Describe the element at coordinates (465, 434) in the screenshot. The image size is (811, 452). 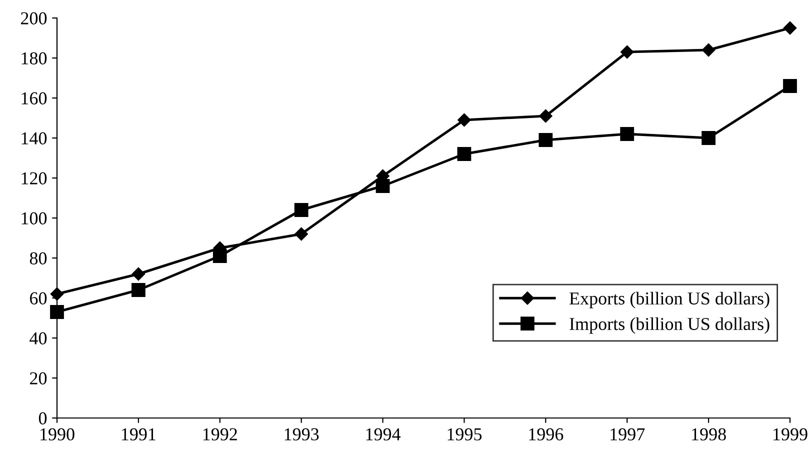
I see `x-tick-label: 1995` at that location.